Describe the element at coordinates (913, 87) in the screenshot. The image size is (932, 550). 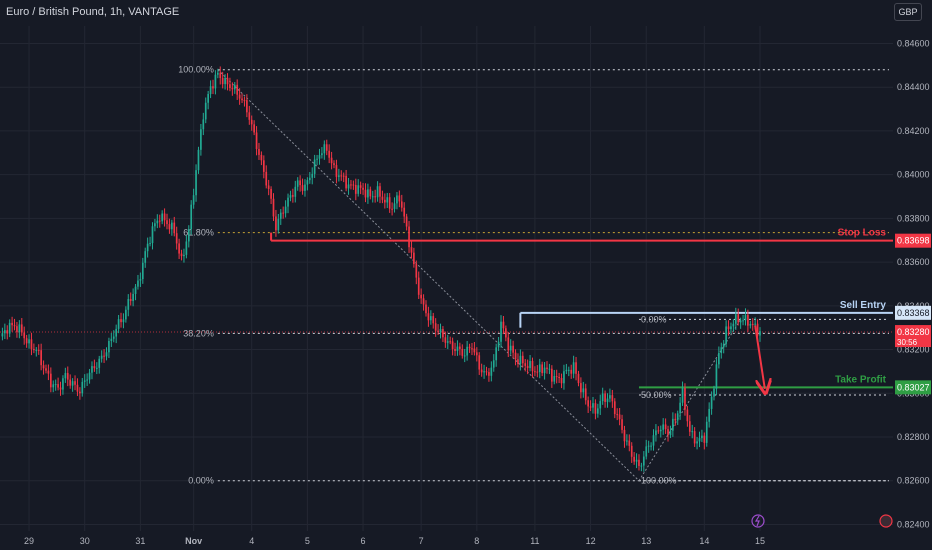
I see `y-tick-label: 0.84400` at that location.